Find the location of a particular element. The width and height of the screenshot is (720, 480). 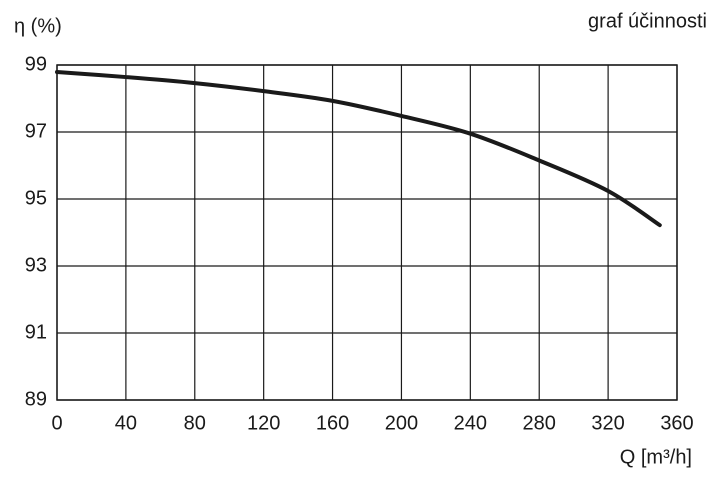

x-tick-label: 200 is located at coordinates (401, 423).